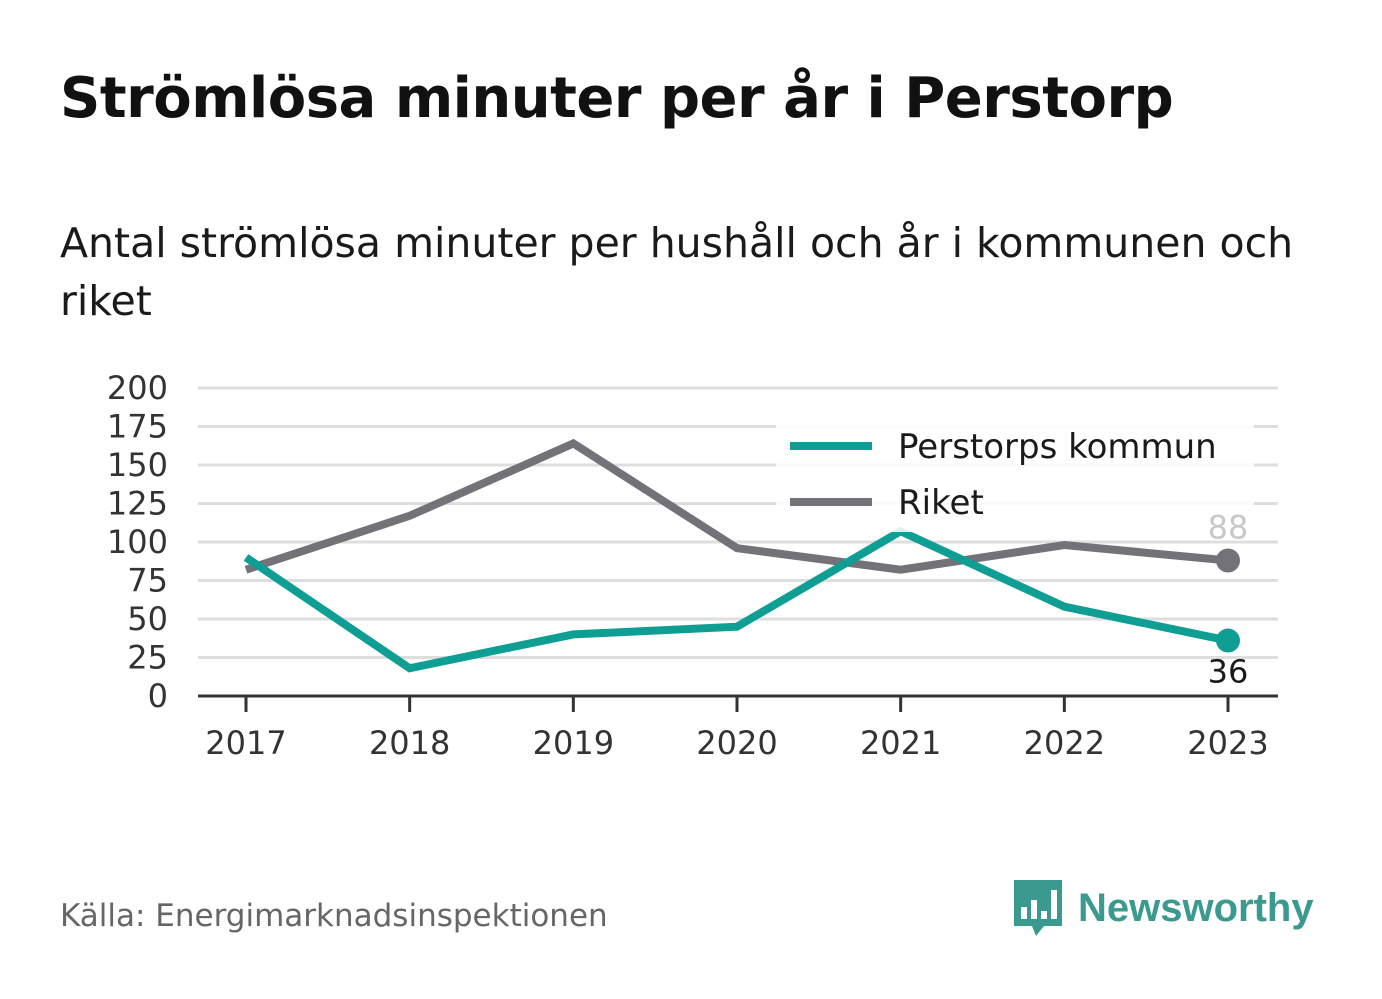 The width and height of the screenshot is (1382, 999). What do you see at coordinates (1064, 743) in the screenshot?
I see `x-tick-label: 2022` at bounding box center [1064, 743].